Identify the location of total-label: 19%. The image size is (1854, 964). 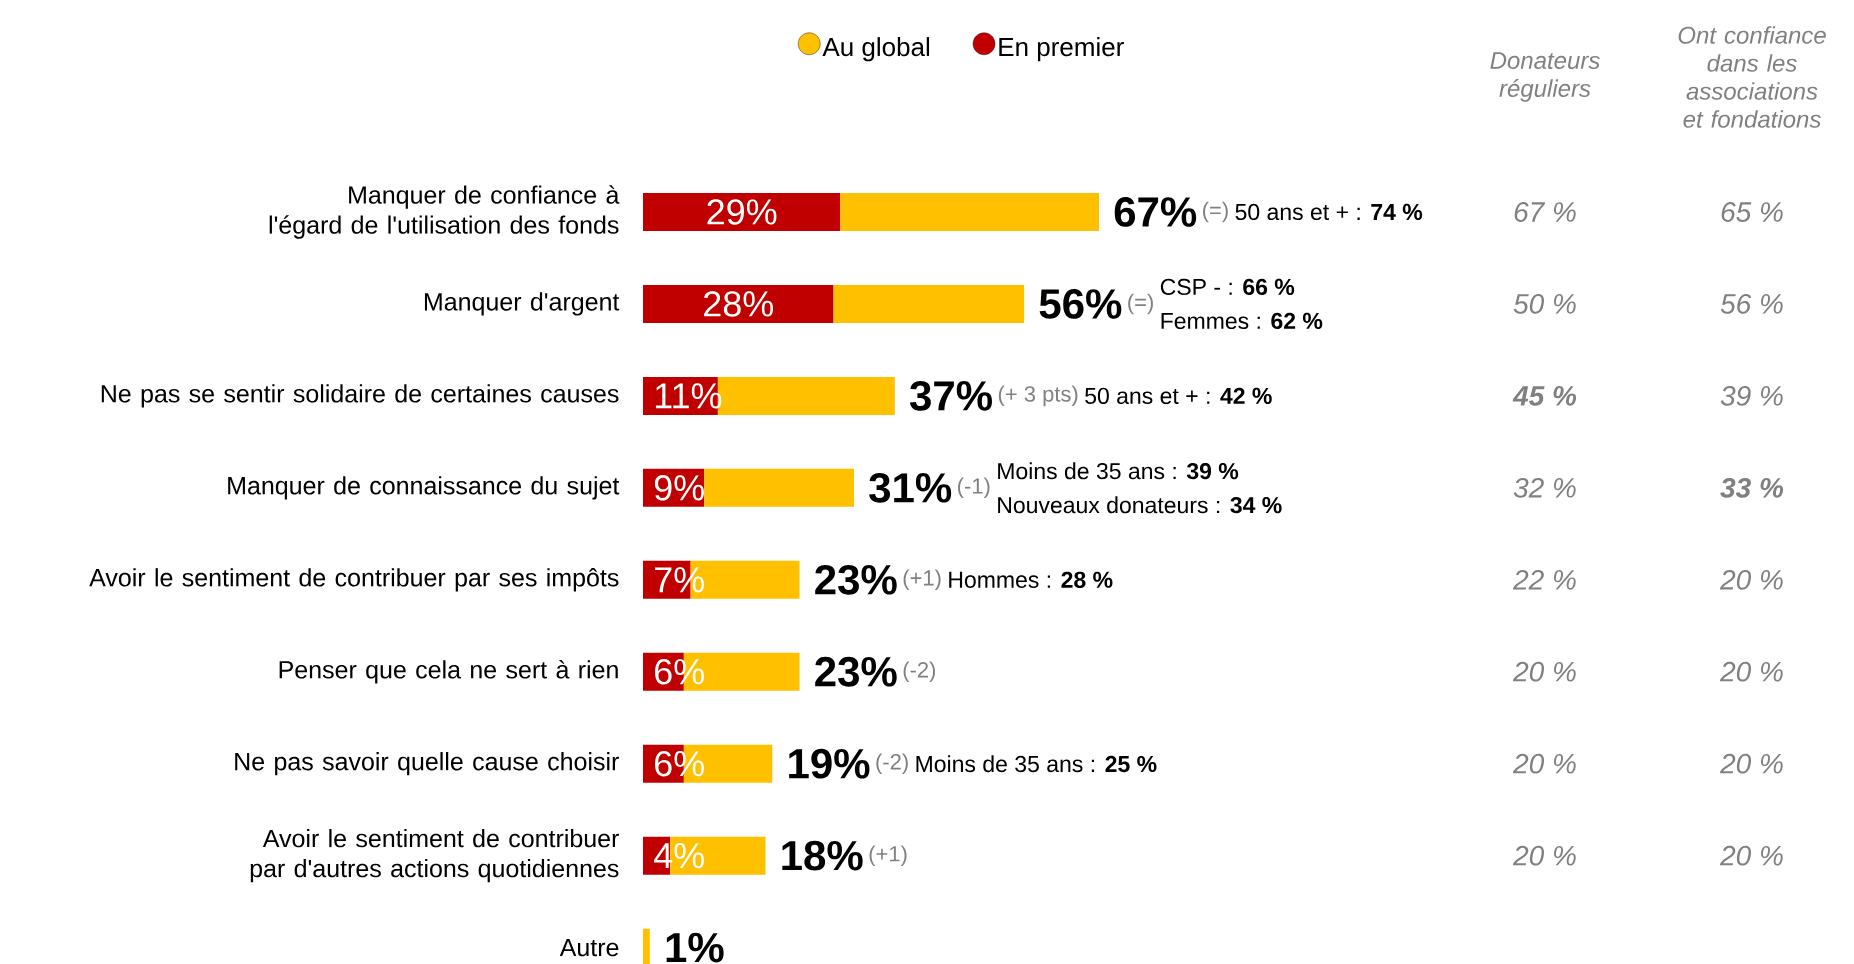
(829, 763).